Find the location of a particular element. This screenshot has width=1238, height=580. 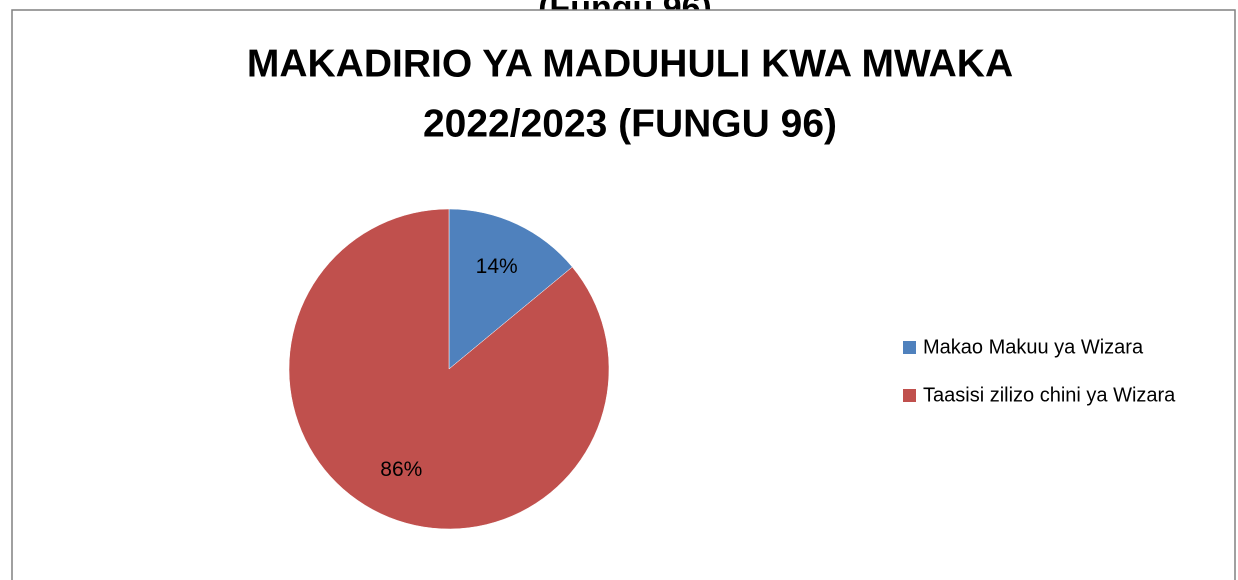

chart-title: 2022/2023 (FUNGU 96) is located at coordinates (630, 123).